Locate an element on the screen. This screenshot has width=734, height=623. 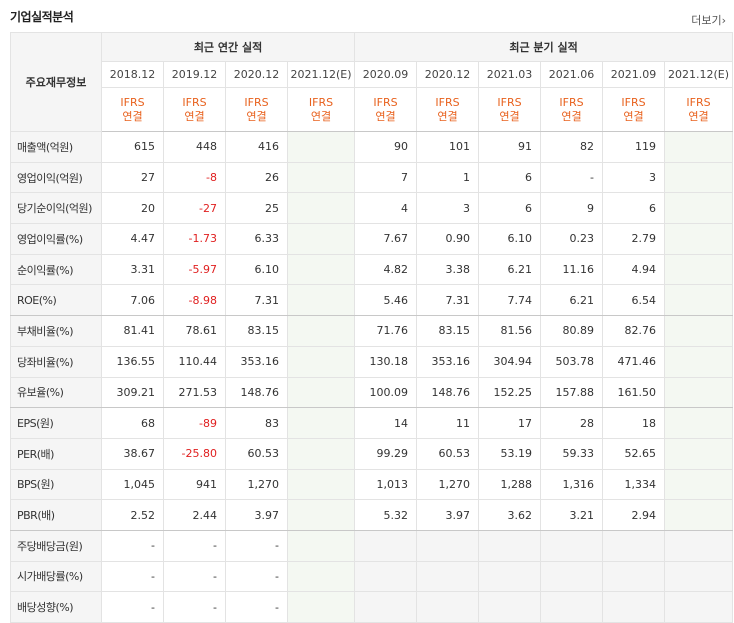
table-cell: 1,288 is located at coordinates (510, 484).